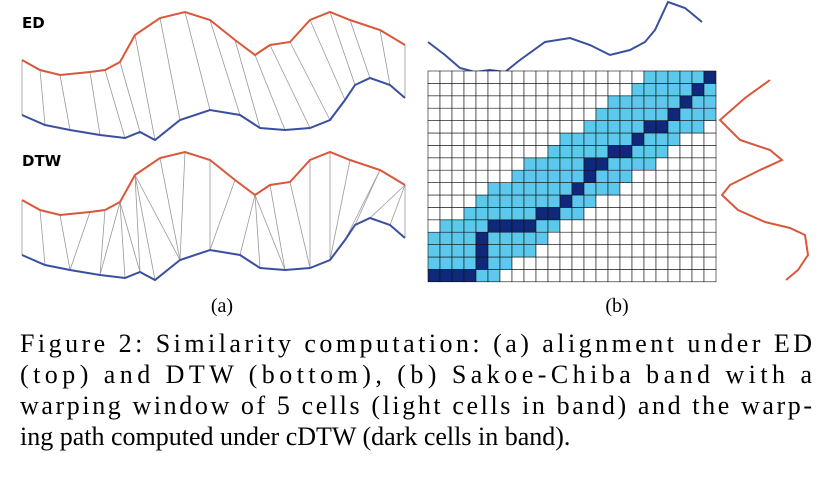  Describe the element at coordinates (42, 161) in the screenshot. I see `dtw-label: DTW` at that location.